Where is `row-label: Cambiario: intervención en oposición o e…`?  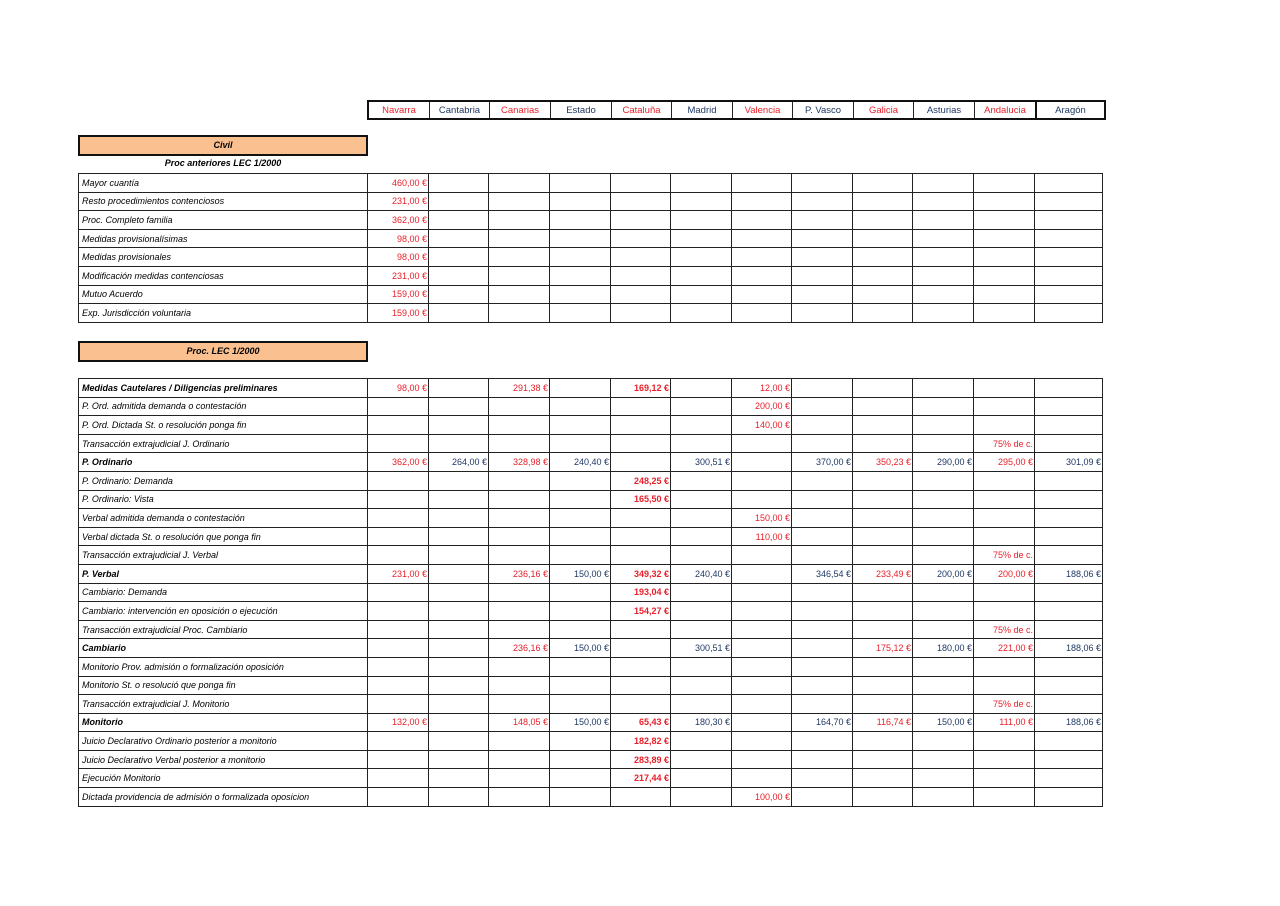
row-label: Cambiario: intervención en oposición o e… is located at coordinates (223, 611).